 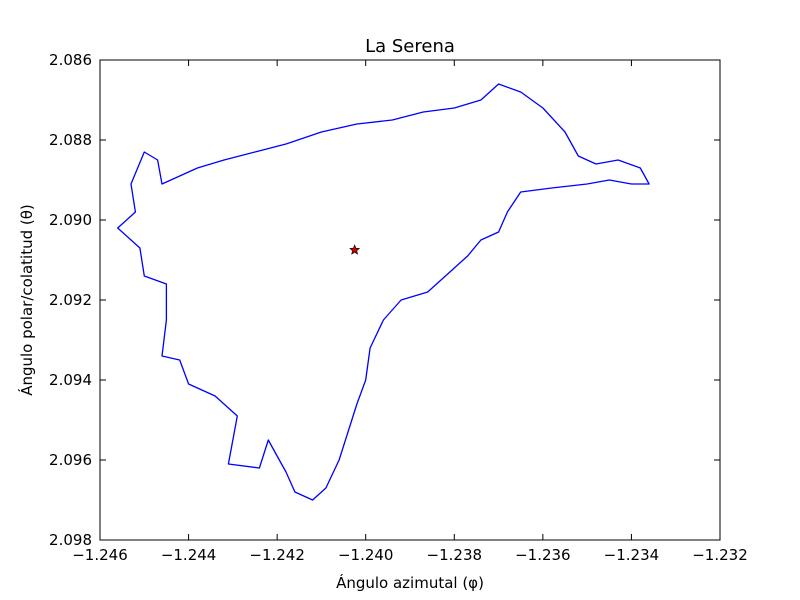 What do you see at coordinates (543, 555) in the screenshot?
I see `x-tick-label: −1.236` at bounding box center [543, 555].